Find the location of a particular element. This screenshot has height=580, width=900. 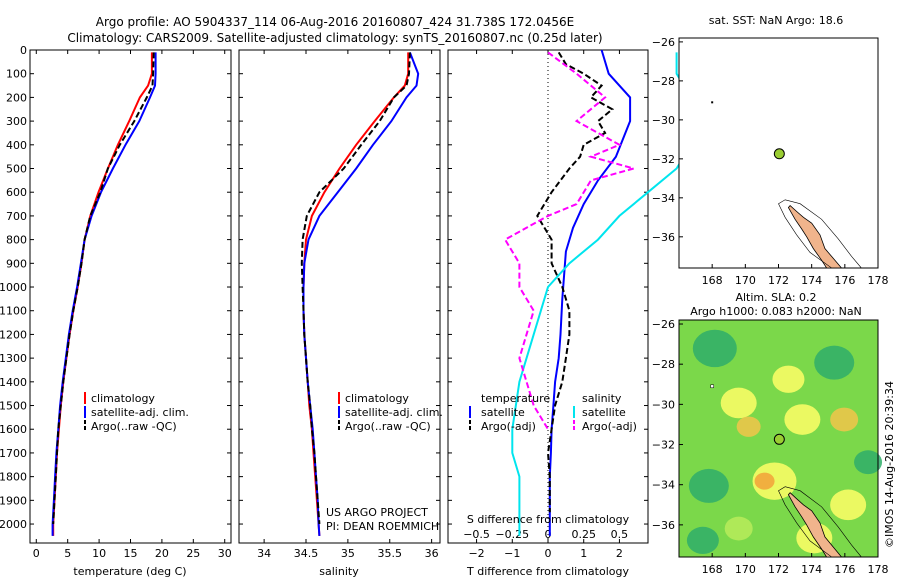

y-tick-label: 400 is located at coordinates (16, 145).